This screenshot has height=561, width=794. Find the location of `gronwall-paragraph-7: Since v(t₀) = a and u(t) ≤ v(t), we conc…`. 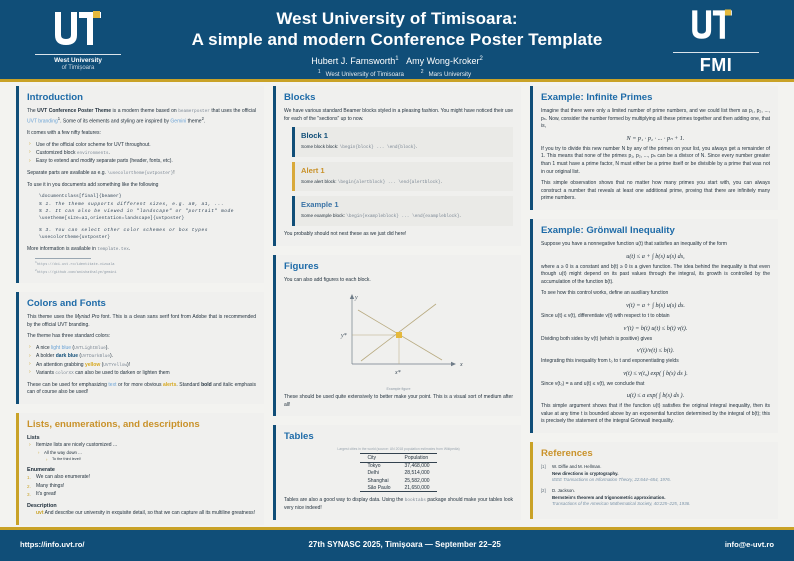

gronwall-paragraph-7: Since v(t₀) = a and u(t) ≤ v(t), we conc… is located at coordinates (593, 383).